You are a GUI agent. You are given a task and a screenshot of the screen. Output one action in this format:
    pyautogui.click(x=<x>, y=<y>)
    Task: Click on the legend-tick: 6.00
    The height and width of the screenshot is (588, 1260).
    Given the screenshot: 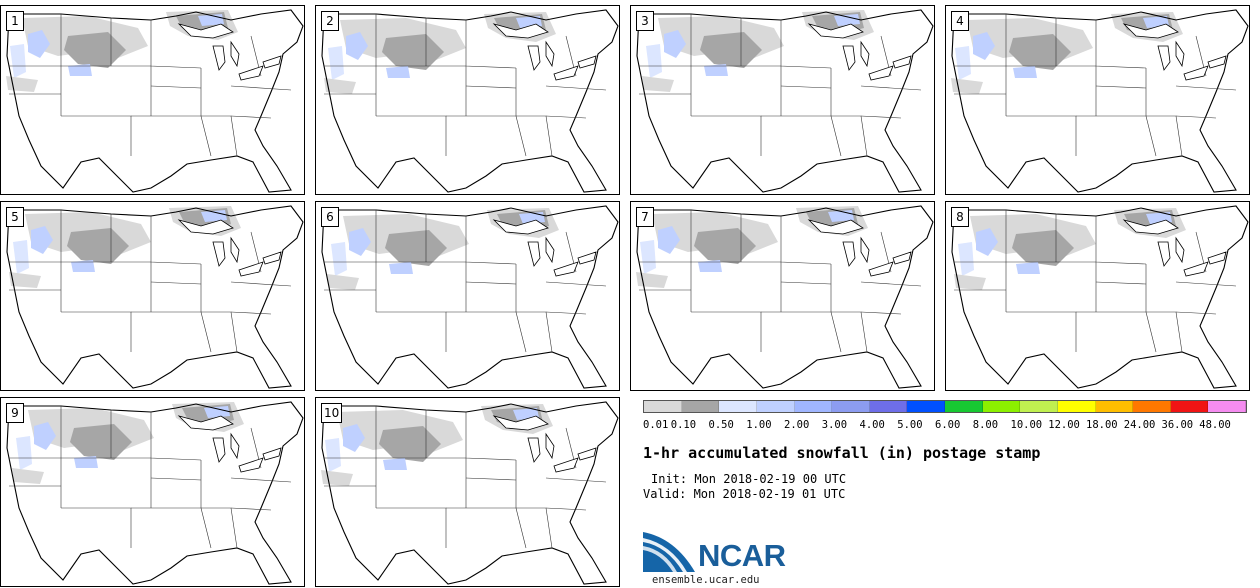 What is the action you would take?
    pyautogui.click(x=948, y=425)
    